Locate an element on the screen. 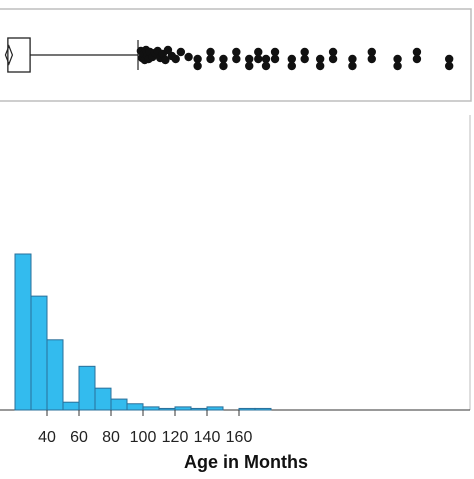 This screenshot has width=474, height=479. x-tick-label: 80 is located at coordinates (111, 437).